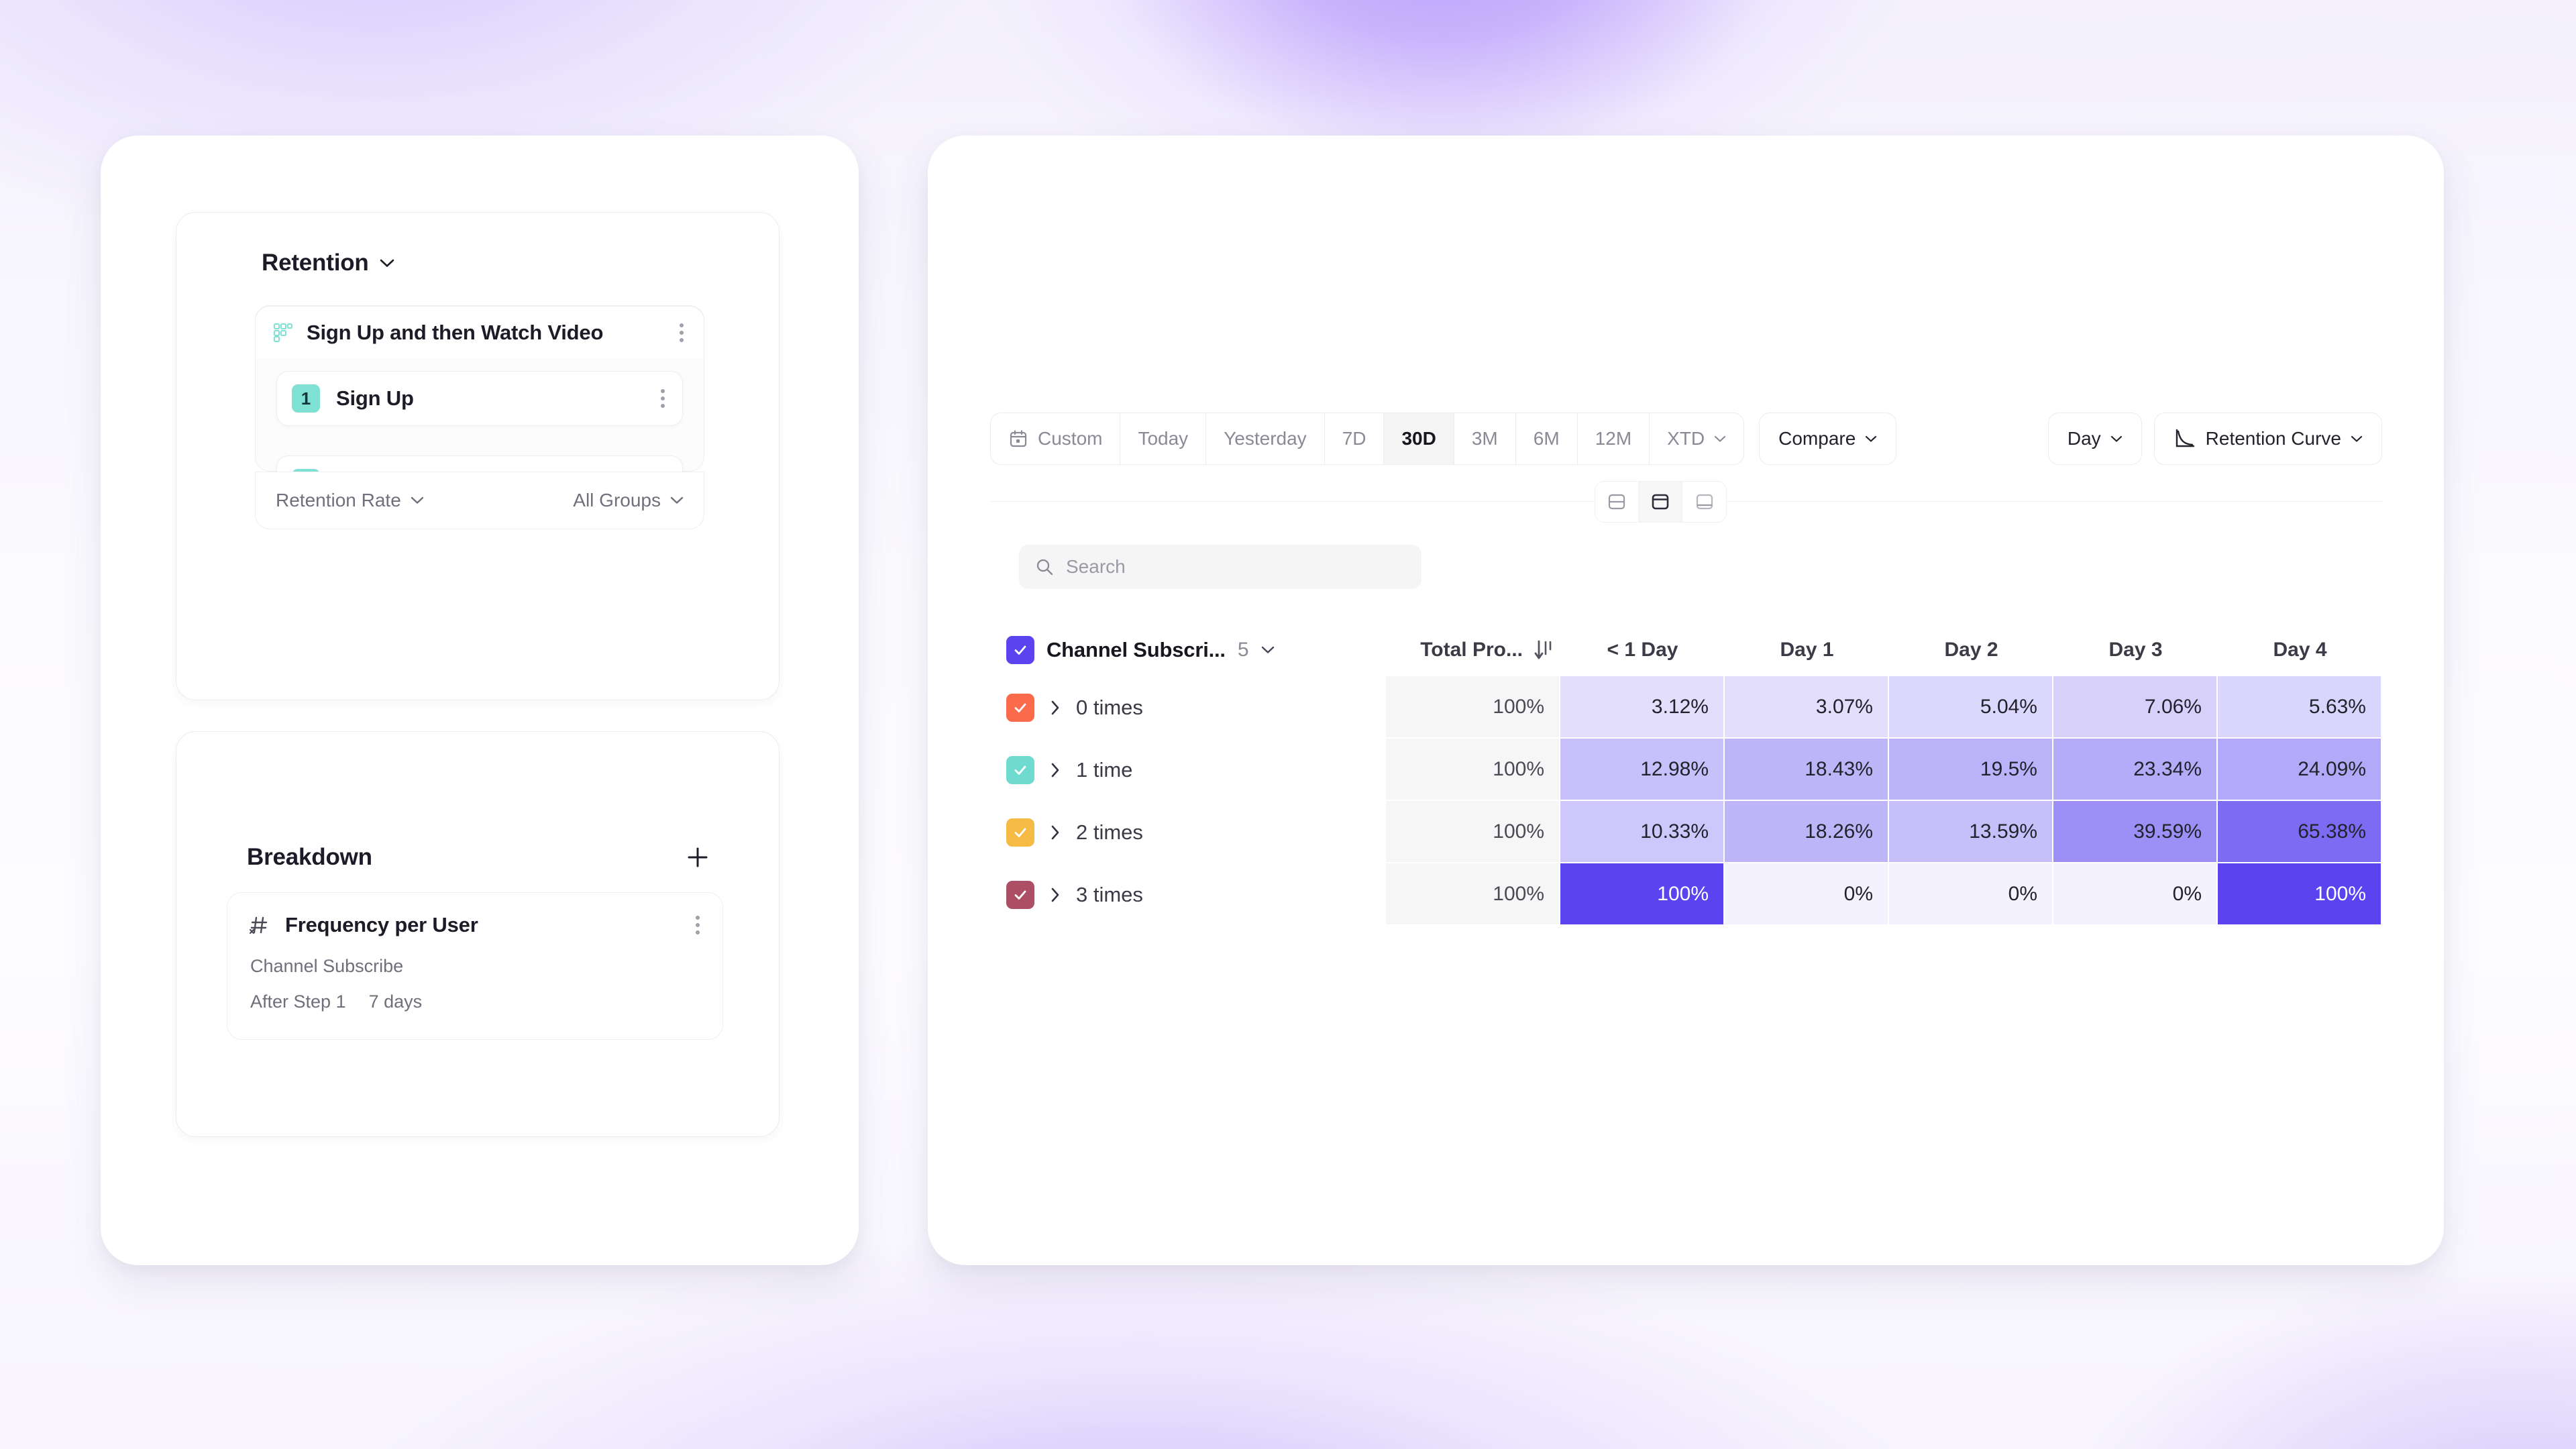 The height and width of the screenshot is (1449, 2576). I want to click on date-range-yesterday: Yesterday, so click(1265, 438).